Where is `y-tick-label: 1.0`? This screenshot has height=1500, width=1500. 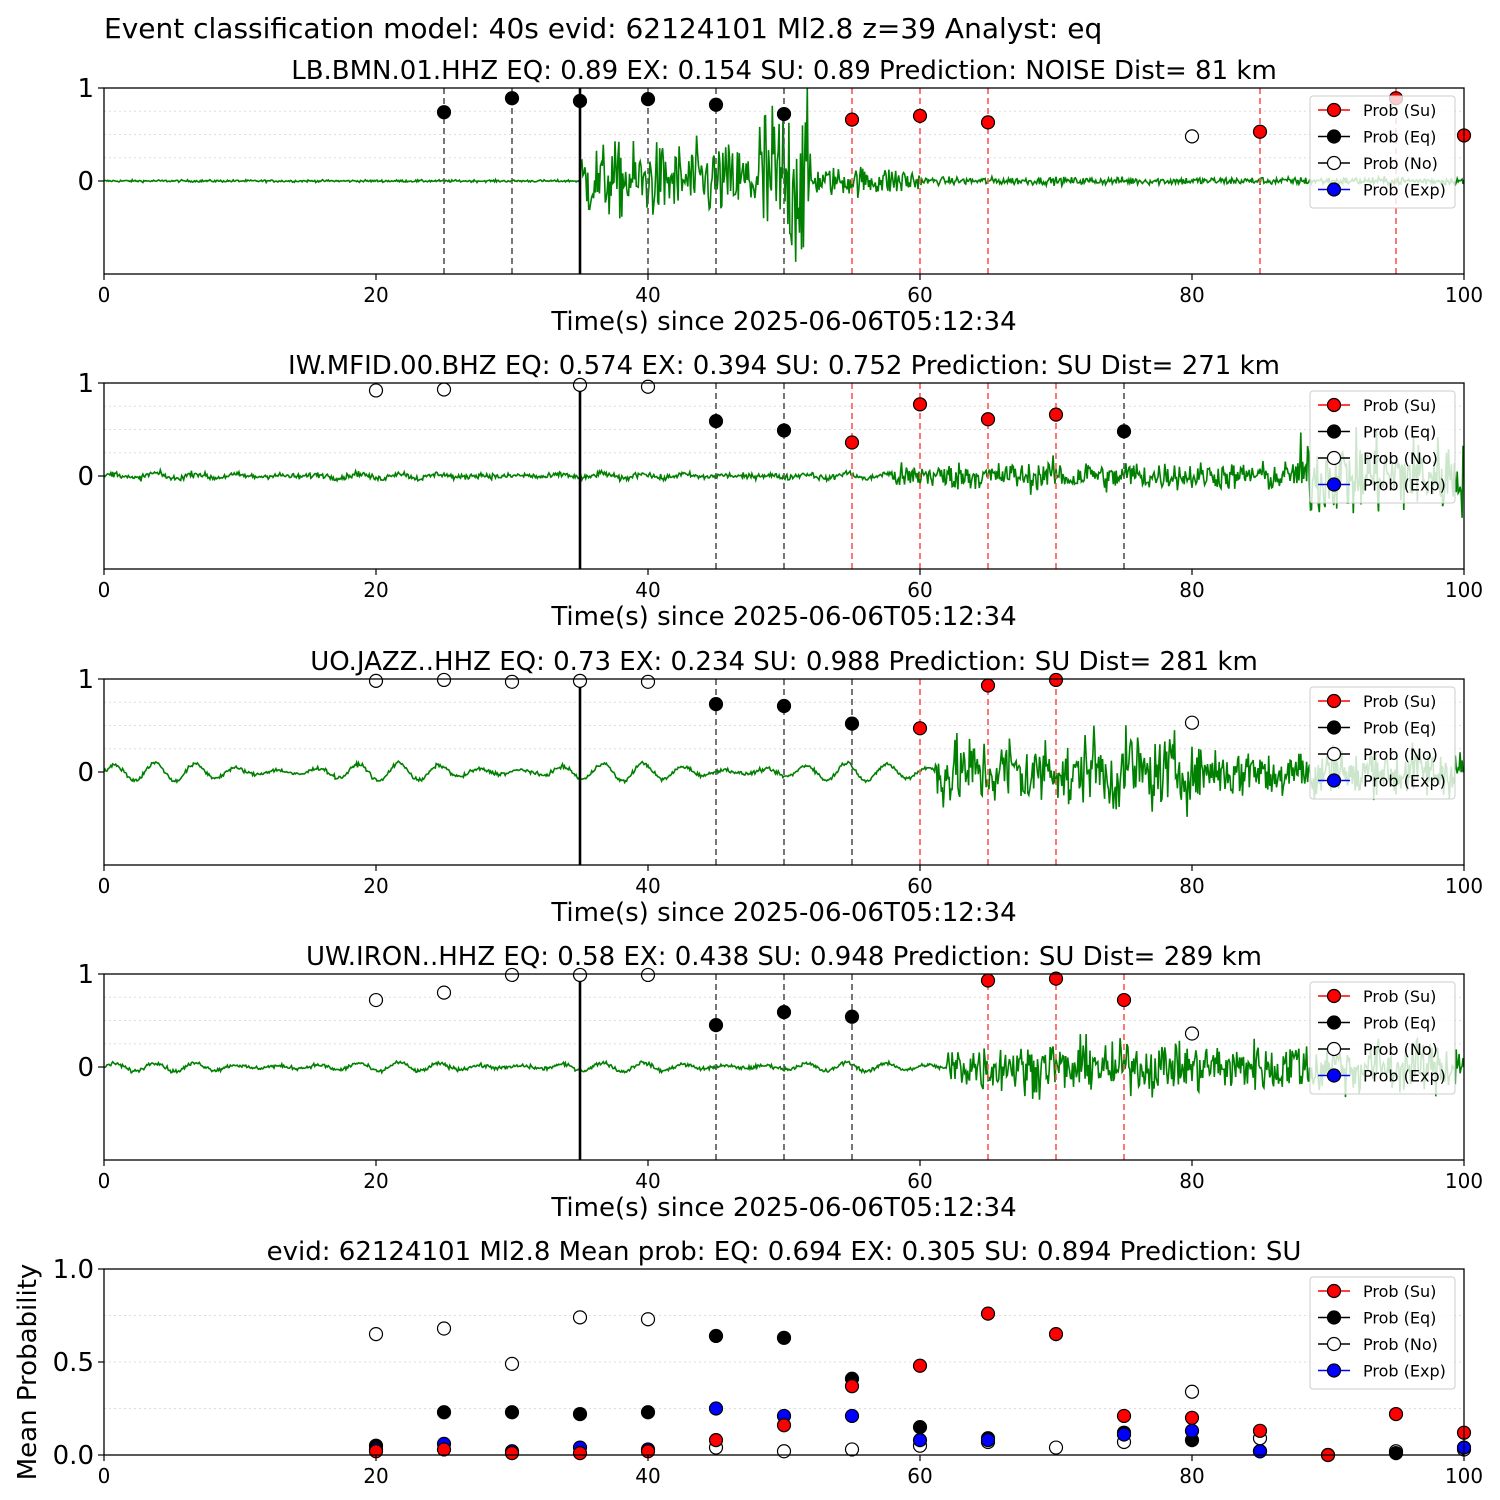 y-tick-label: 1.0 is located at coordinates (73, 1270).